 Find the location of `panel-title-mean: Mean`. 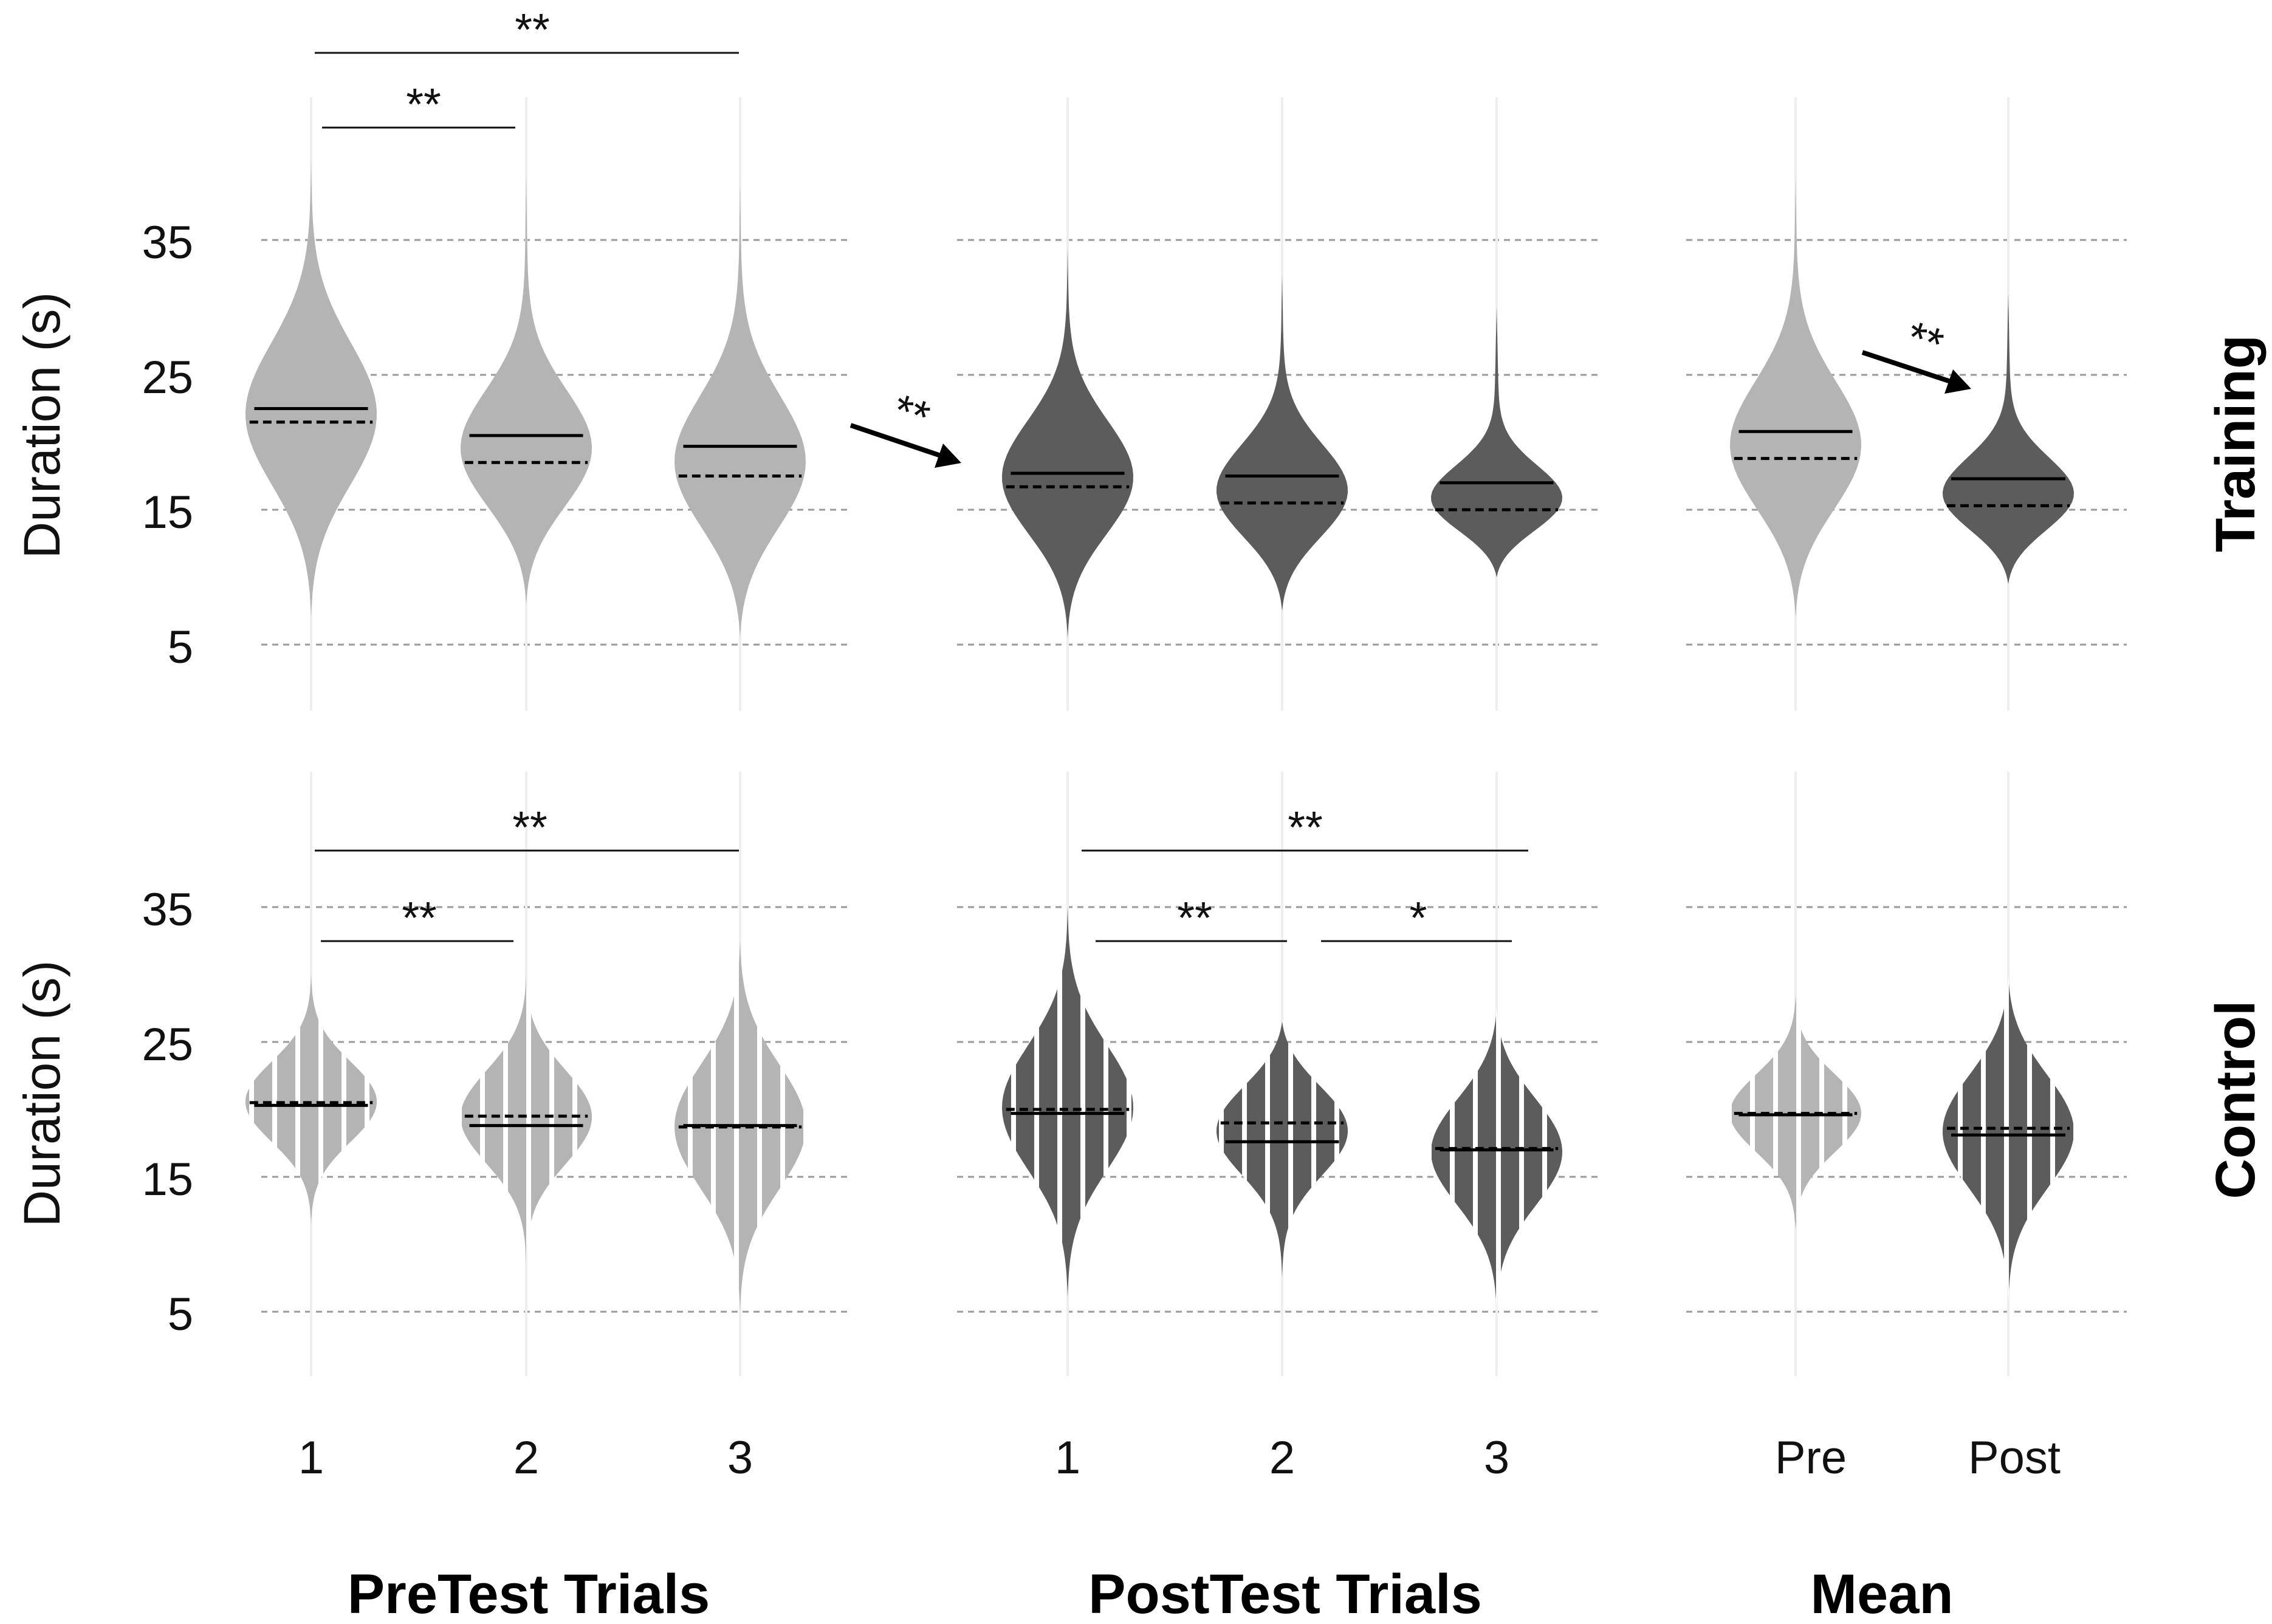

panel-title-mean: Mean is located at coordinates (1882, 1593).